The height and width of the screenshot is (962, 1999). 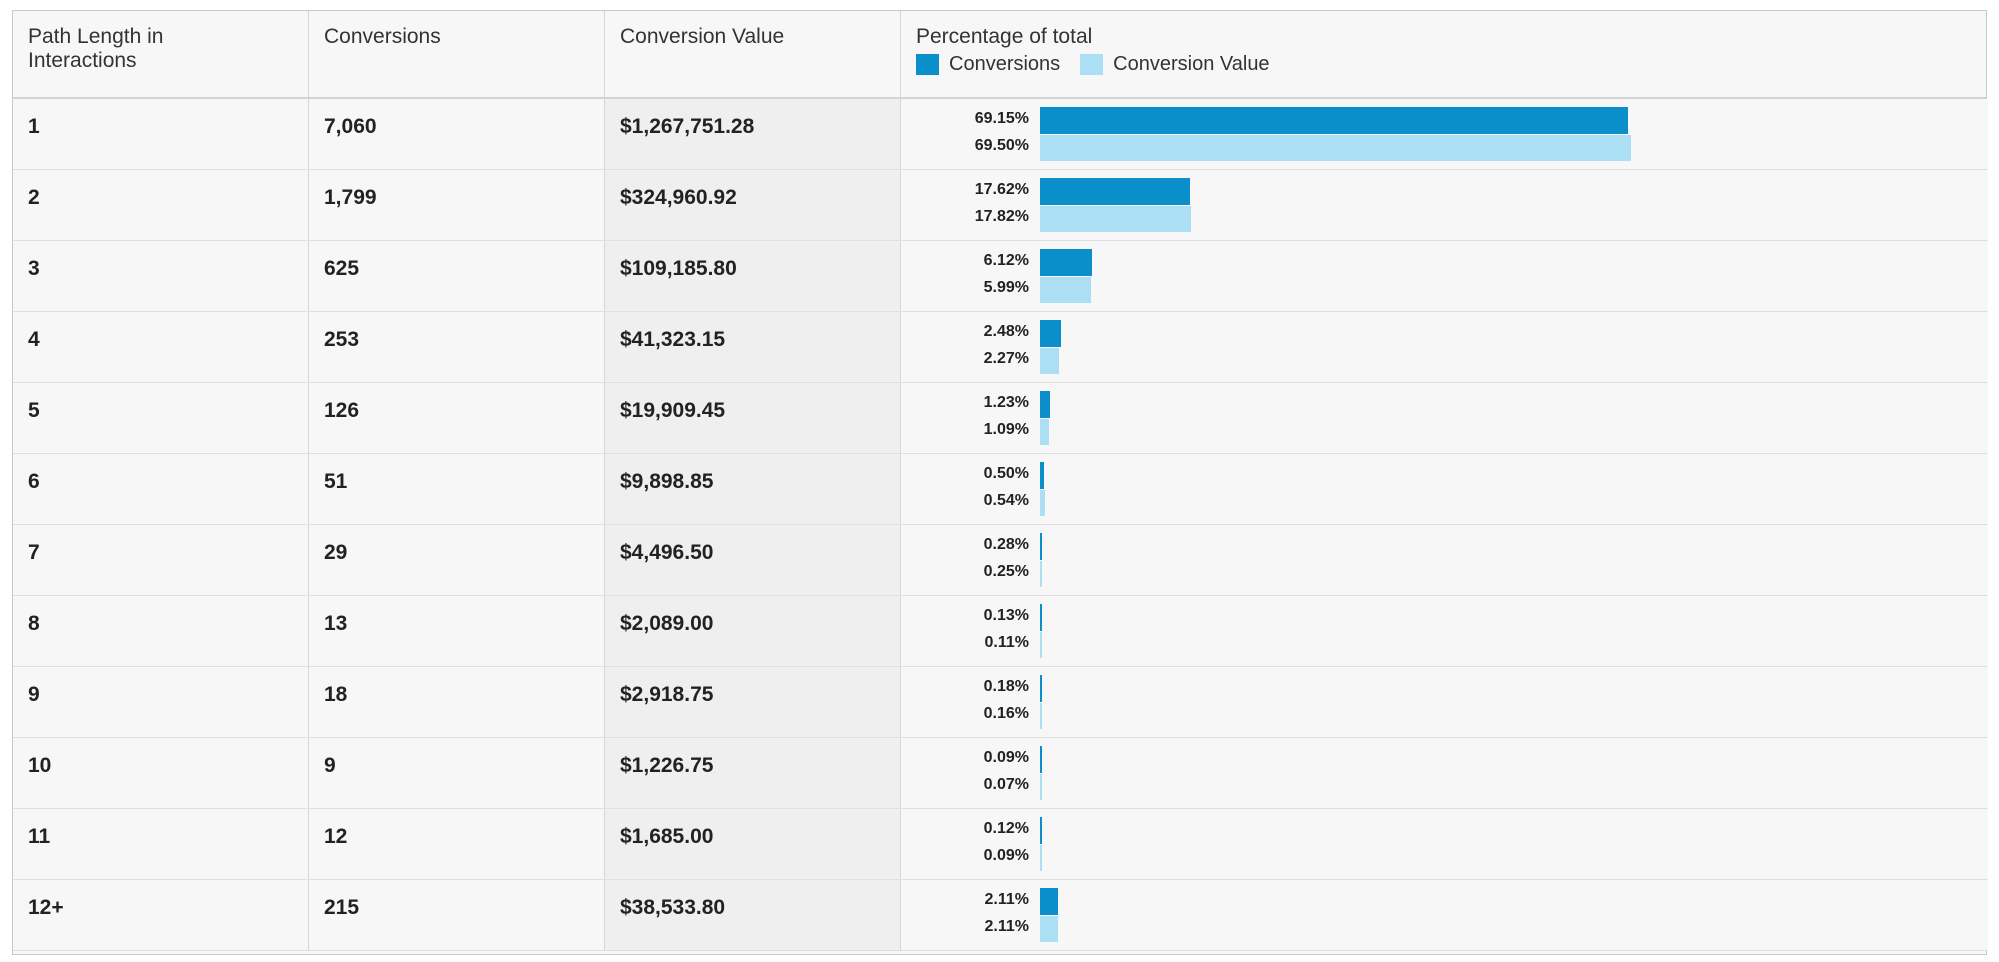 I want to click on conversion-value-cell: $1,685.00, so click(x=753, y=844).